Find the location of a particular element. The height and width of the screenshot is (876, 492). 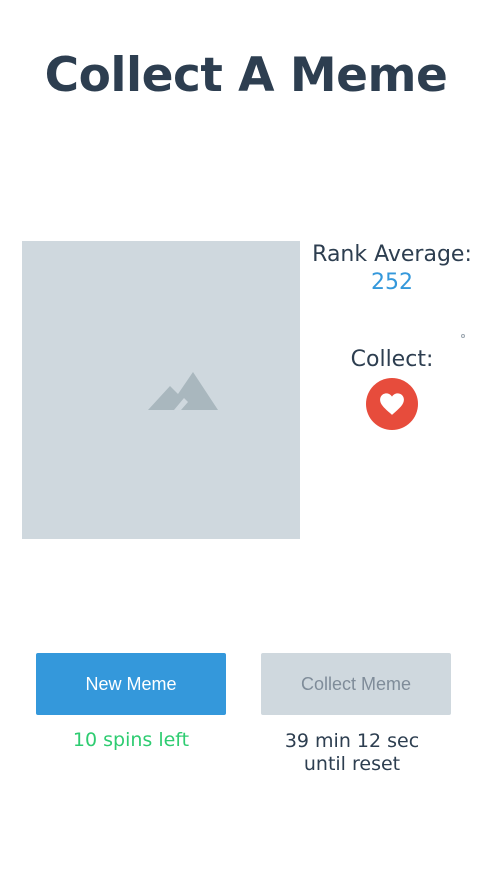

rank-average-label: Rank Average: is located at coordinates (392, 254).